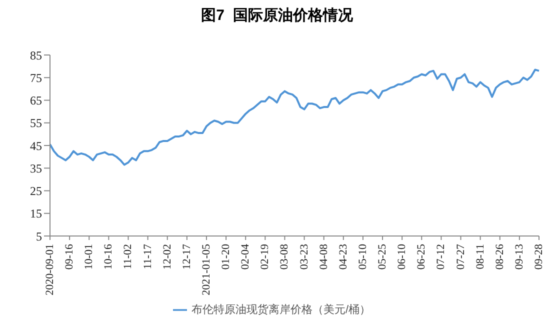  What do you see at coordinates (36, 145) in the screenshot?
I see `y-tick-label: 45` at bounding box center [36, 145].